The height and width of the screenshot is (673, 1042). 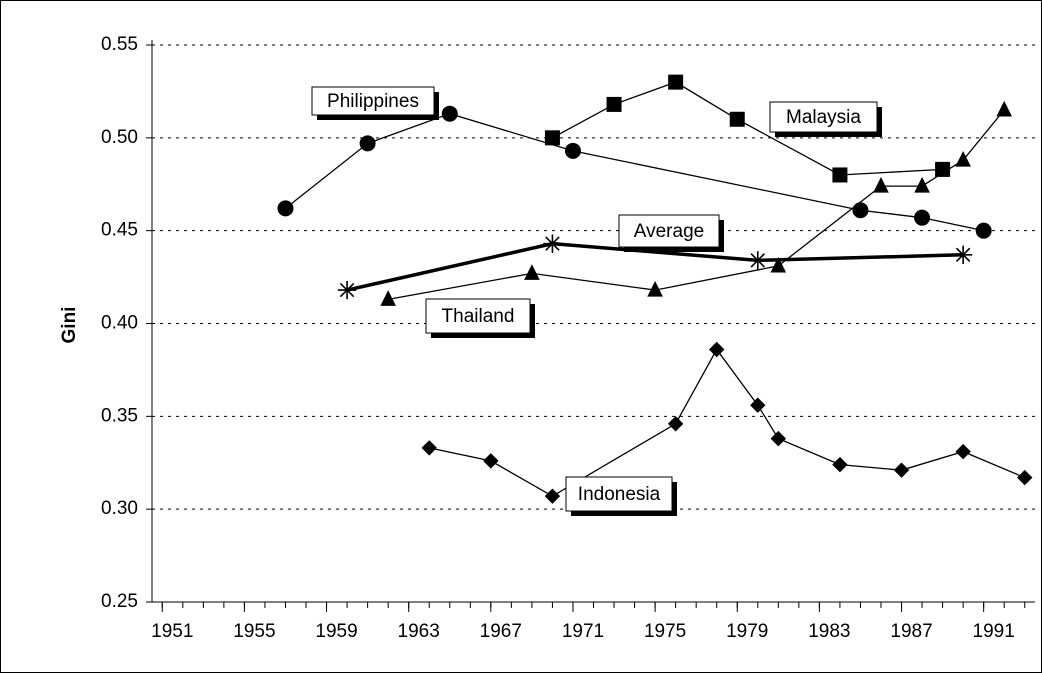 I want to click on x-tick-label: 1951, so click(x=172, y=631).